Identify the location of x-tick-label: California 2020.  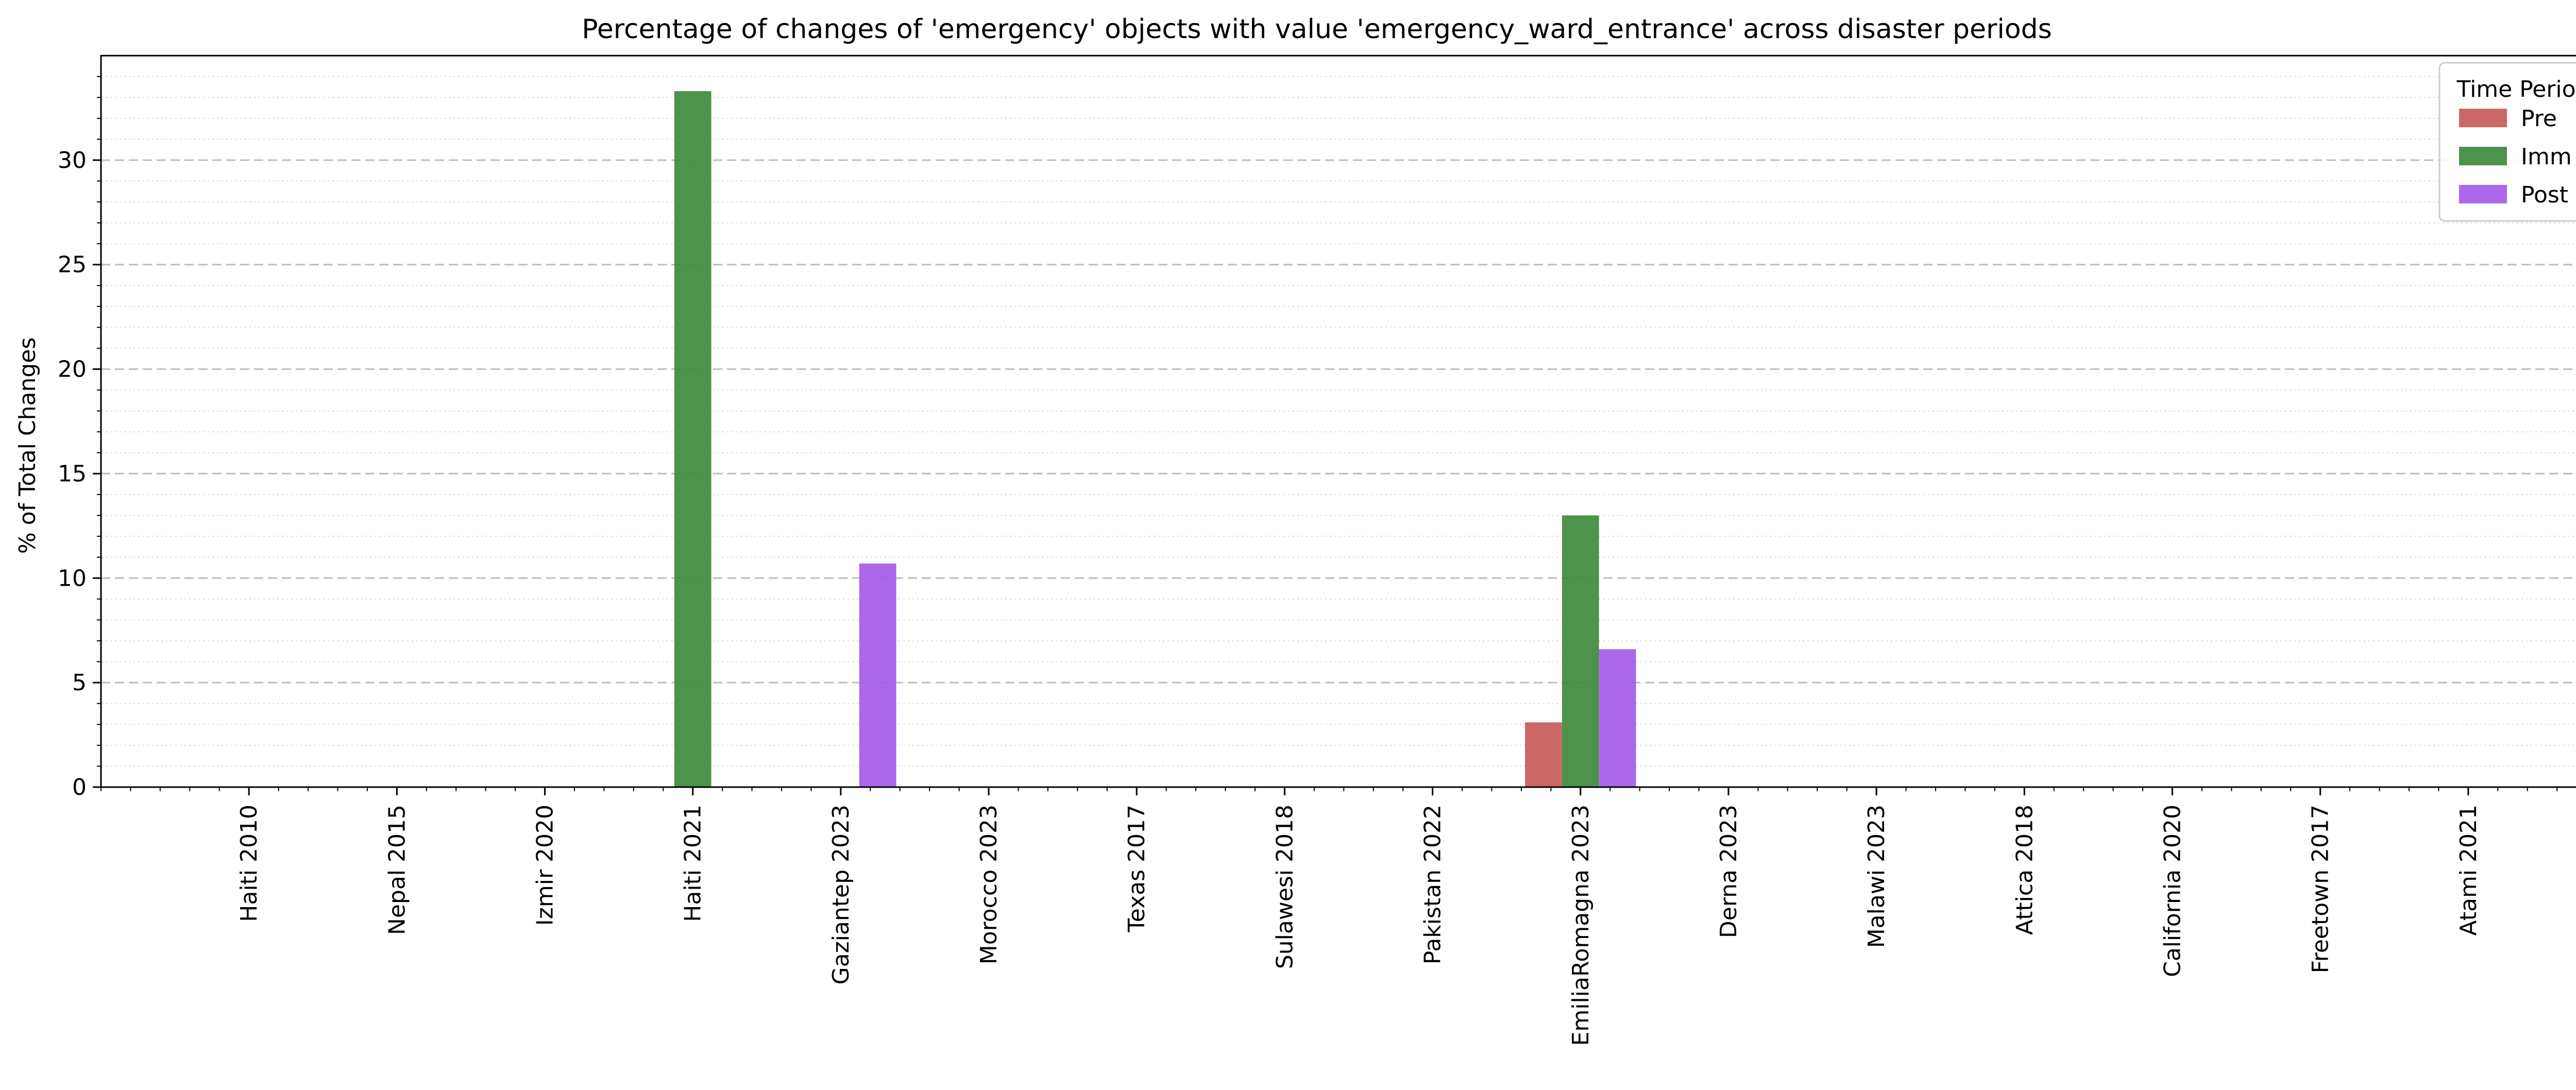
(2172, 891).